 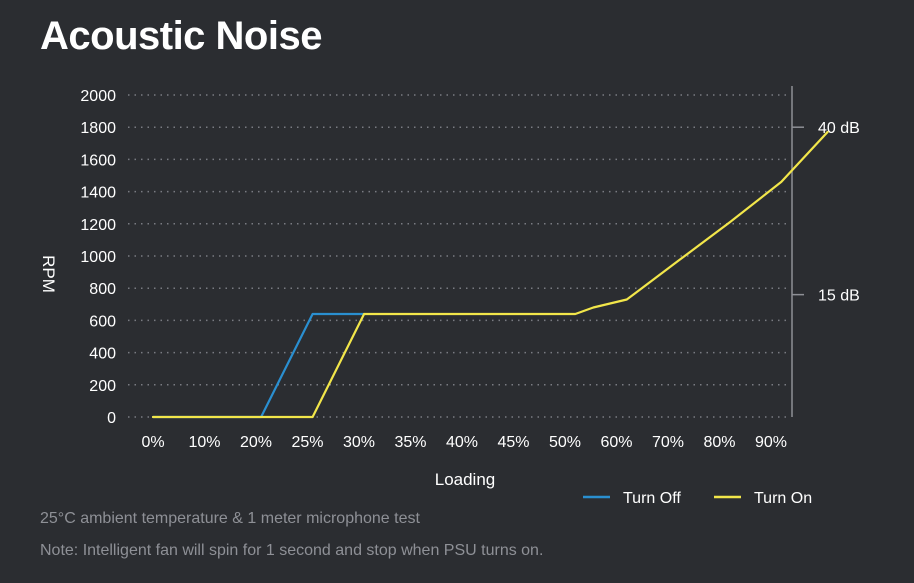 What do you see at coordinates (719, 442) in the screenshot?
I see `x-tick-label: 80%` at bounding box center [719, 442].